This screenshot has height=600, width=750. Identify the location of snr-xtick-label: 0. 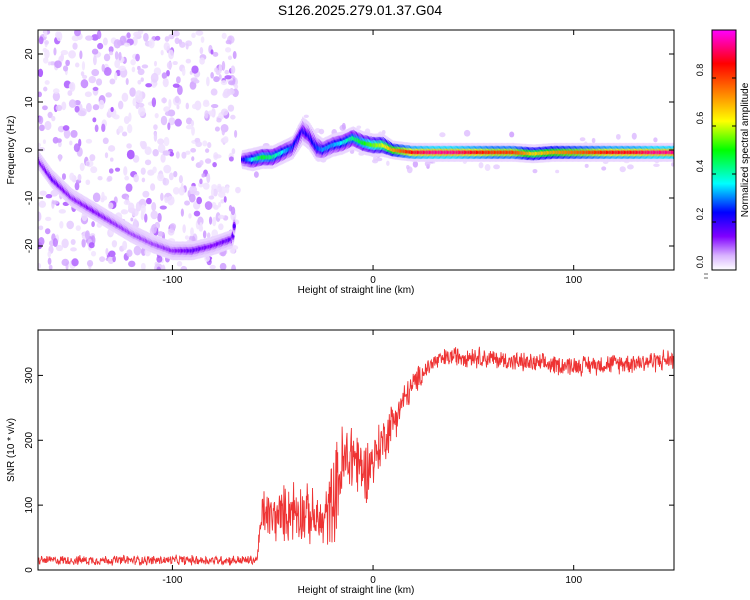
(373, 580).